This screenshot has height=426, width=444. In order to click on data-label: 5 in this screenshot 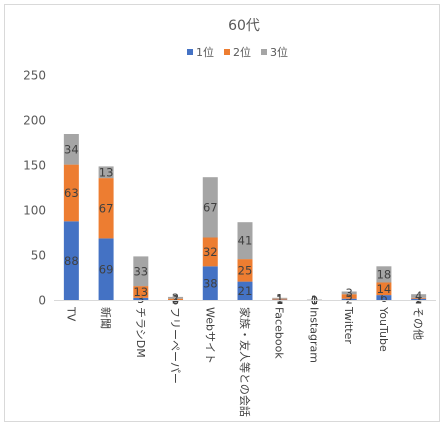, I will do `click(349, 296)`.